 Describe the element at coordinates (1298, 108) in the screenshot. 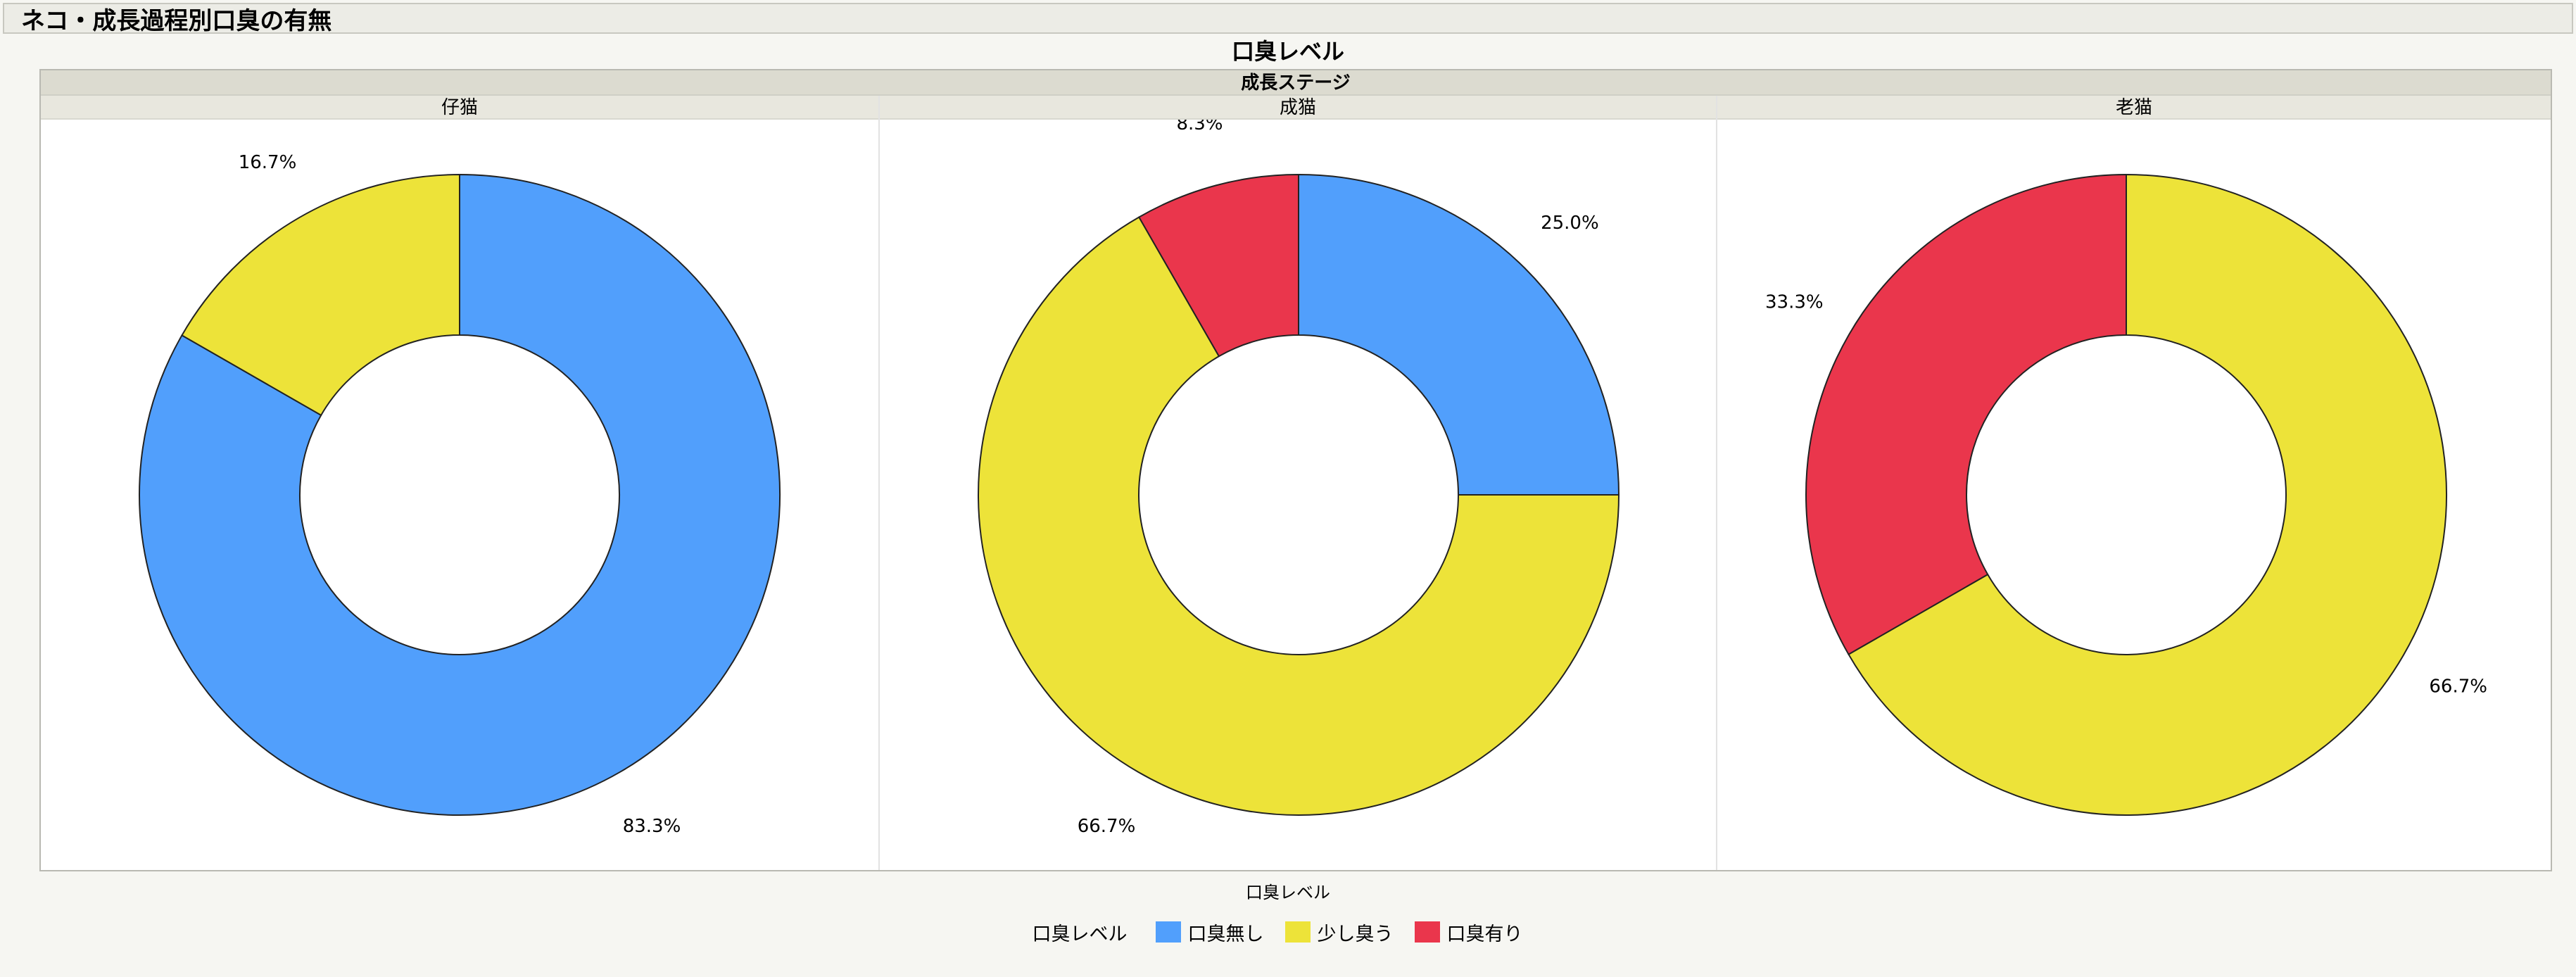

I see `panel-header: 成猫` at that location.